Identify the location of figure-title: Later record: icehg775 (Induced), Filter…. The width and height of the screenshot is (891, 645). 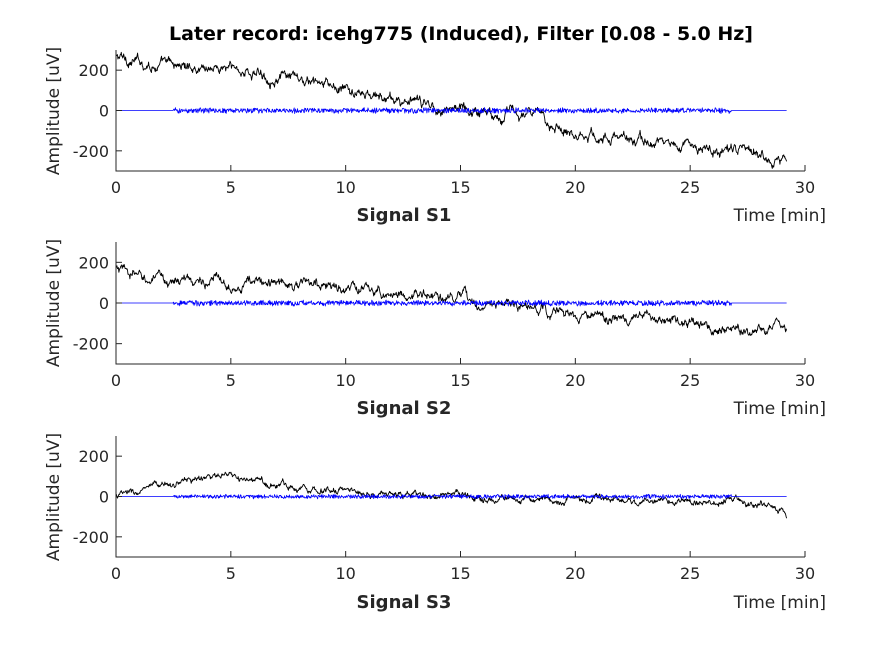
(461, 34).